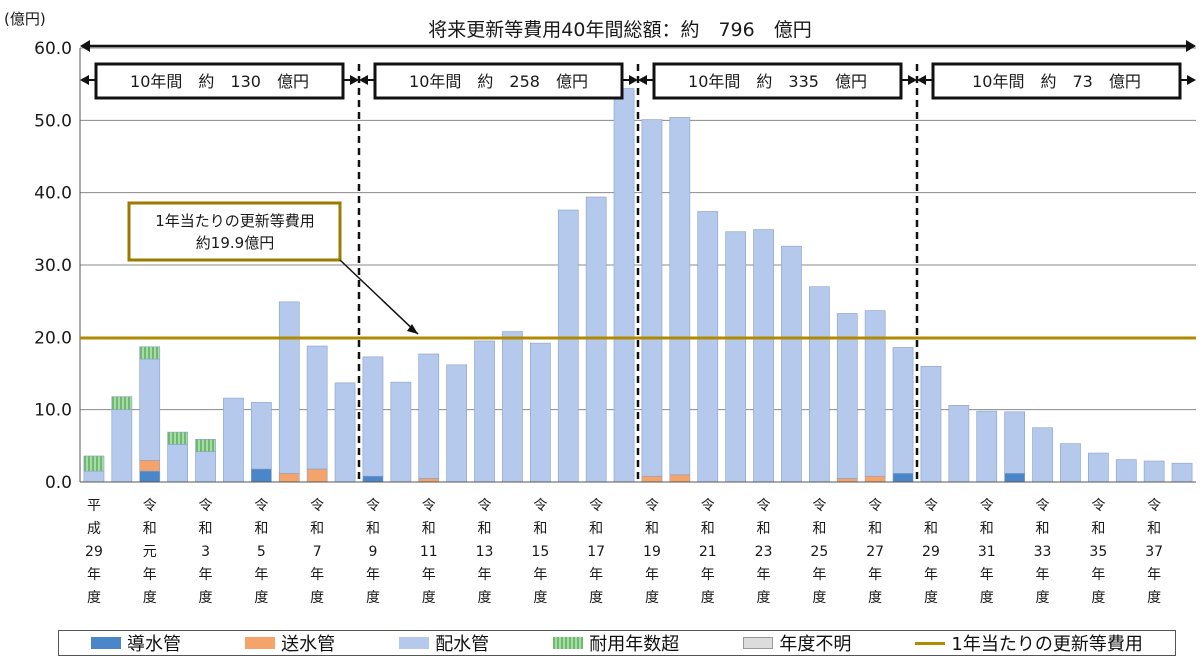  Describe the element at coordinates (1043, 552) in the screenshot. I see `x-tick-label: 令和 33 年度` at that location.